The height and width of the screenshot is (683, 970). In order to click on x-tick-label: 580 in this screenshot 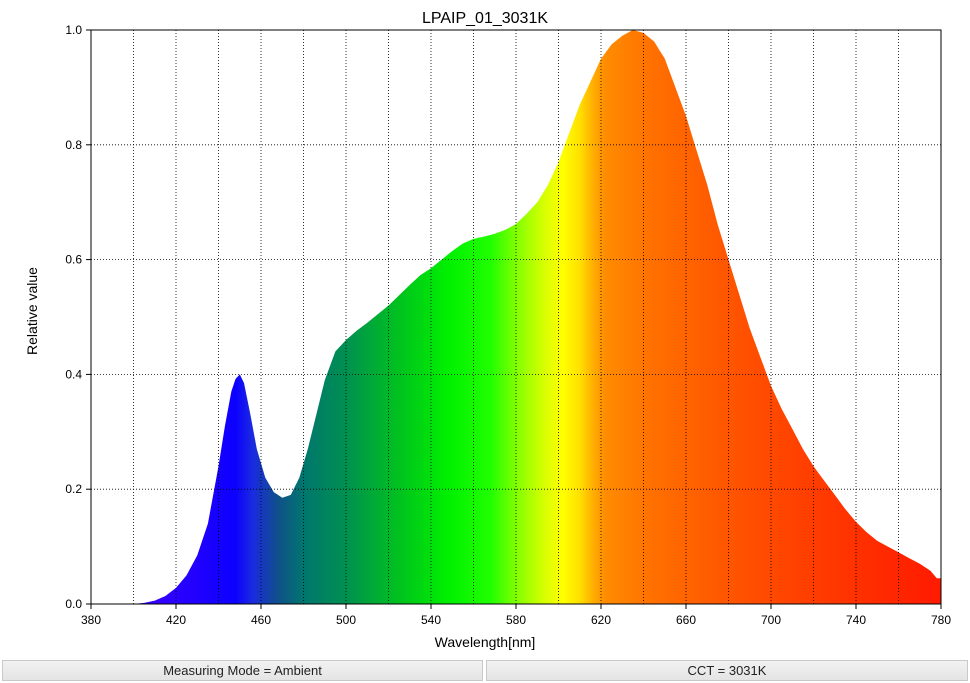, I will do `click(516, 620)`.